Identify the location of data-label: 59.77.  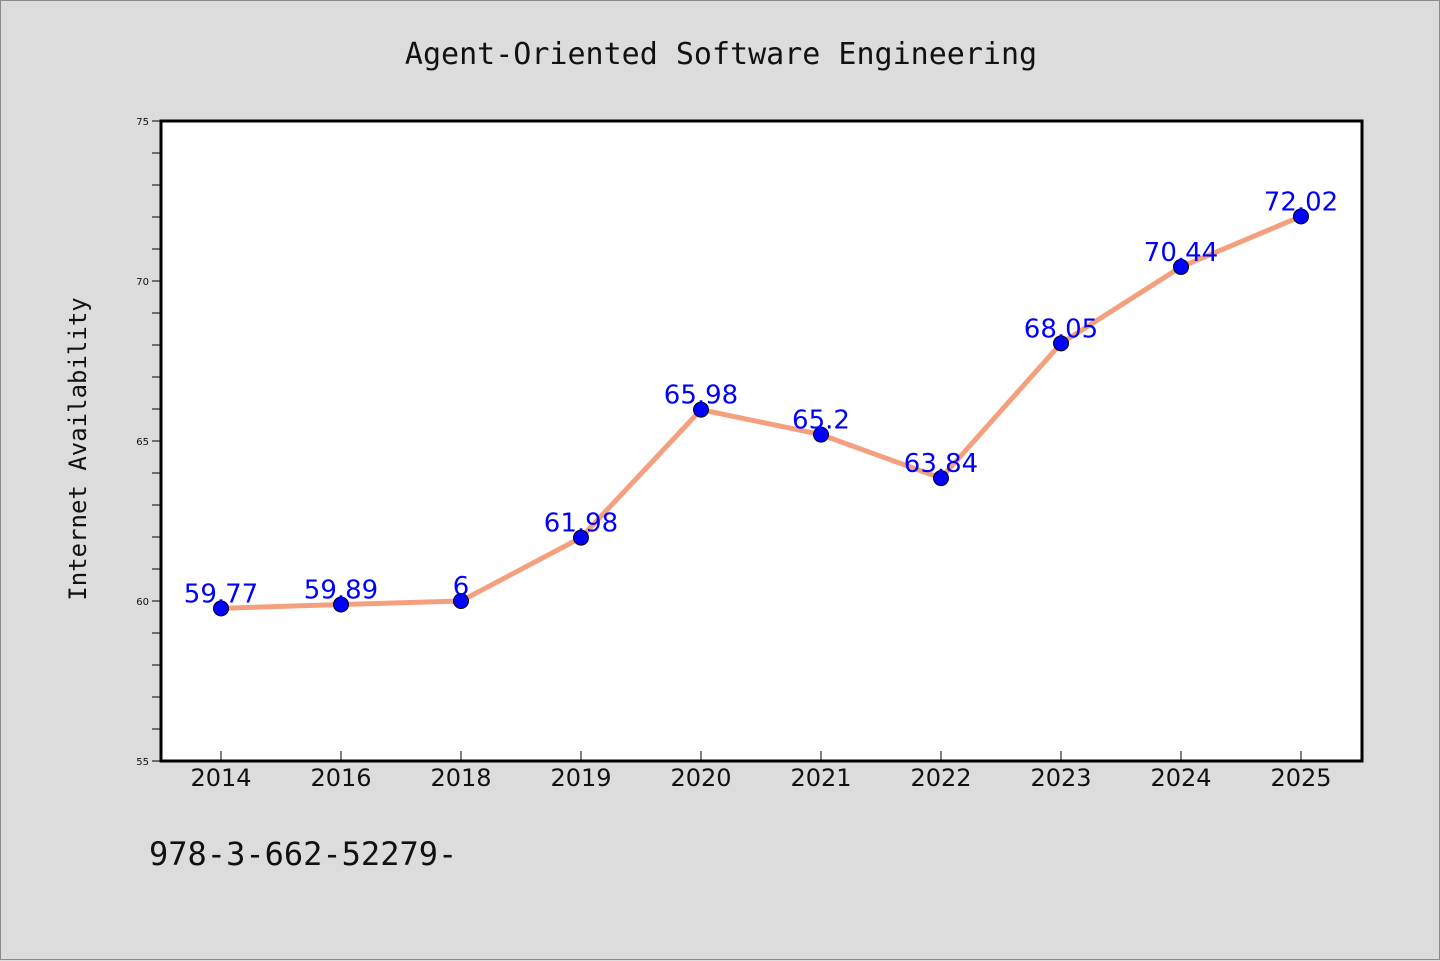
(221, 594).